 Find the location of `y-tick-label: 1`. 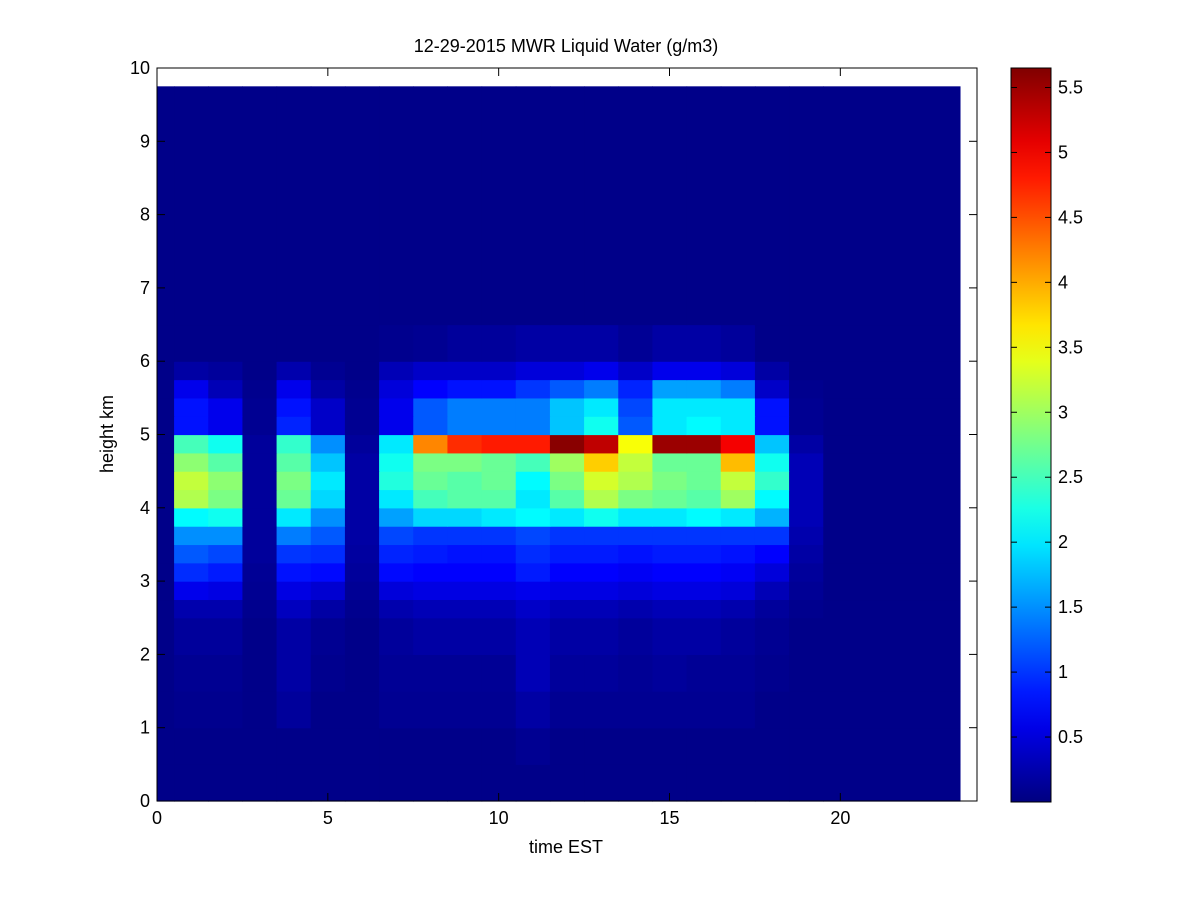

y-tick-label: 1 is located at coordinates (145, 728).